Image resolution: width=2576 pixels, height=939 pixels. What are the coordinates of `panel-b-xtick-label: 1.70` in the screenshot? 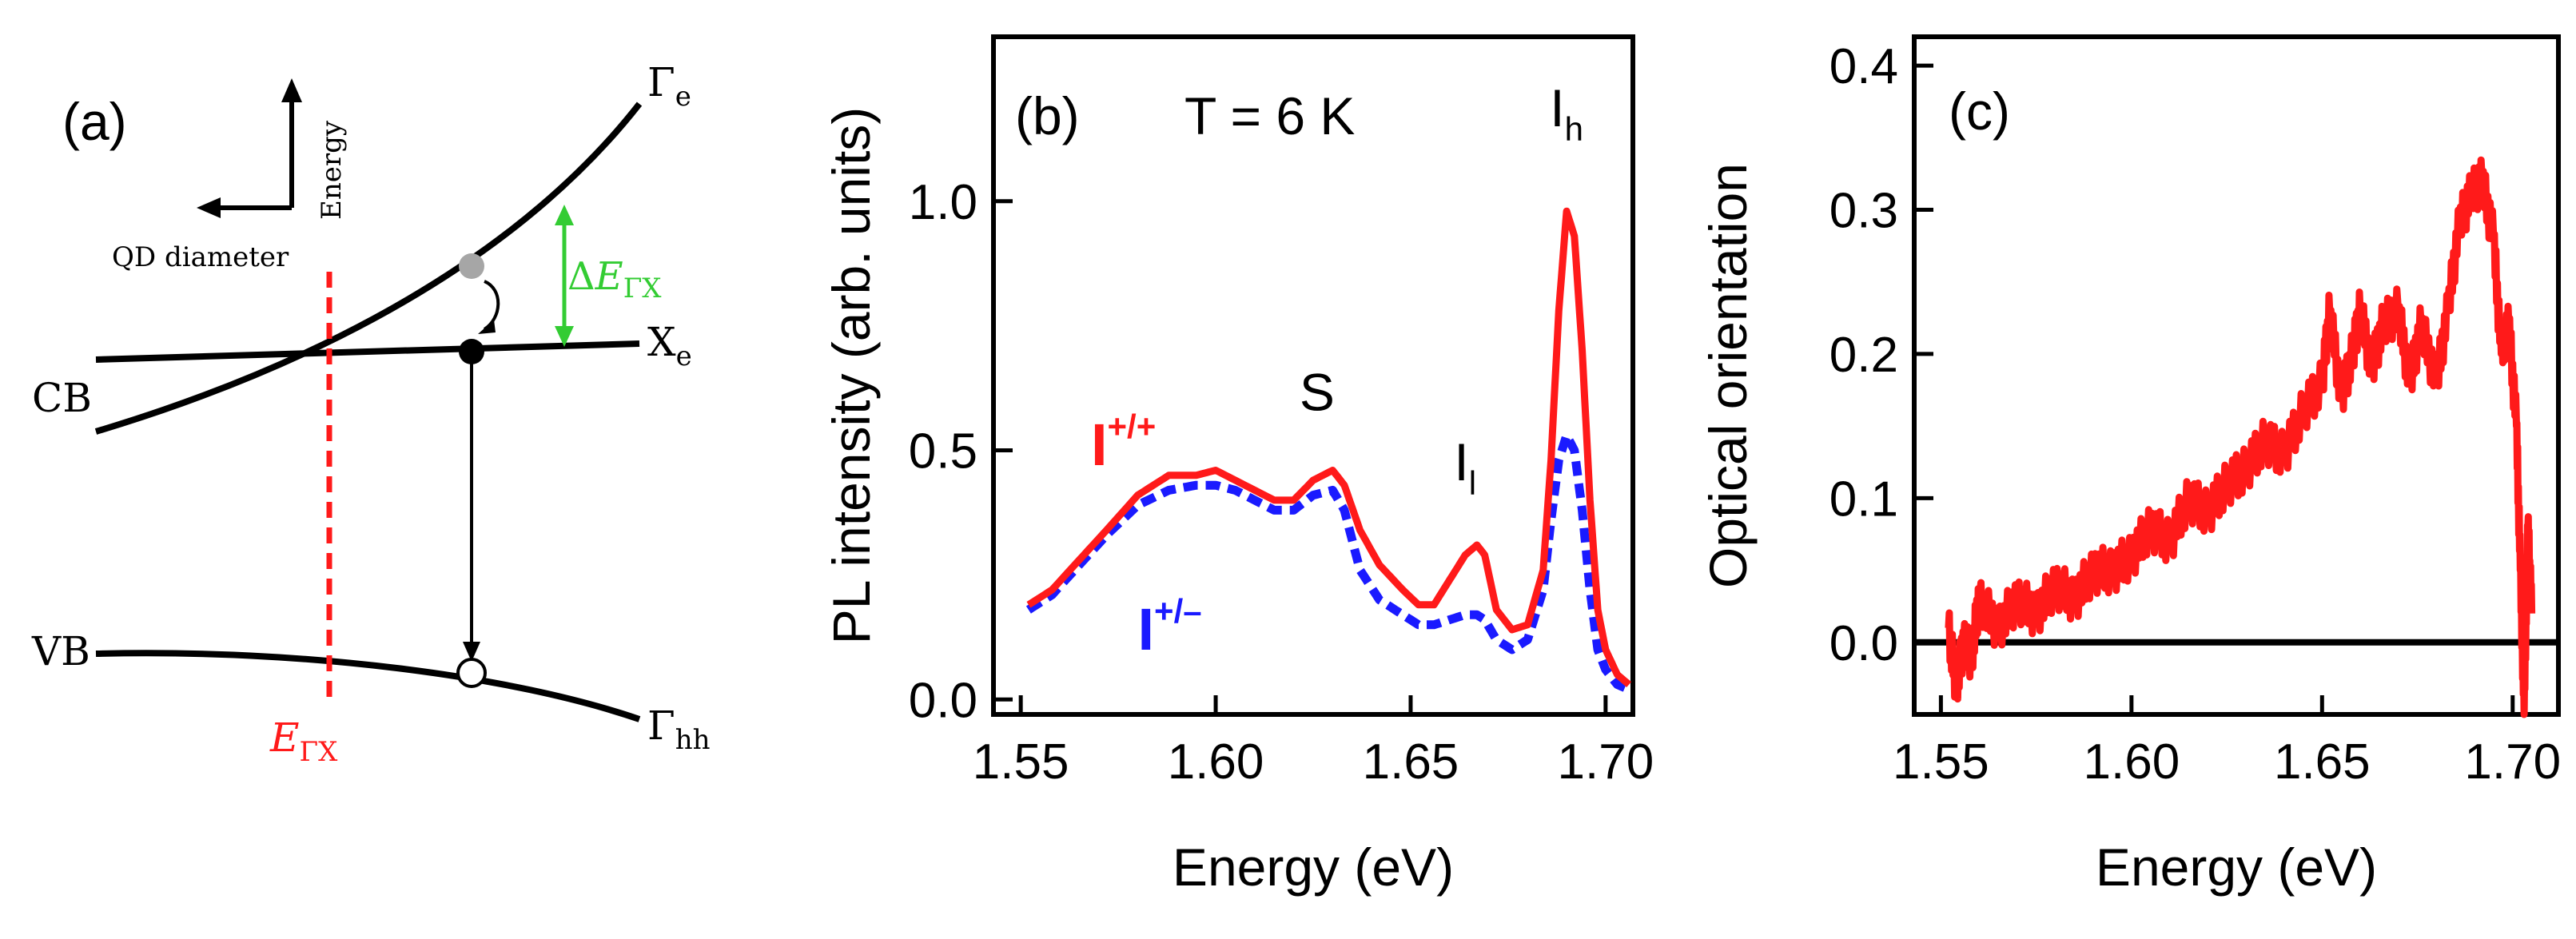 It's located at (1606, 762).